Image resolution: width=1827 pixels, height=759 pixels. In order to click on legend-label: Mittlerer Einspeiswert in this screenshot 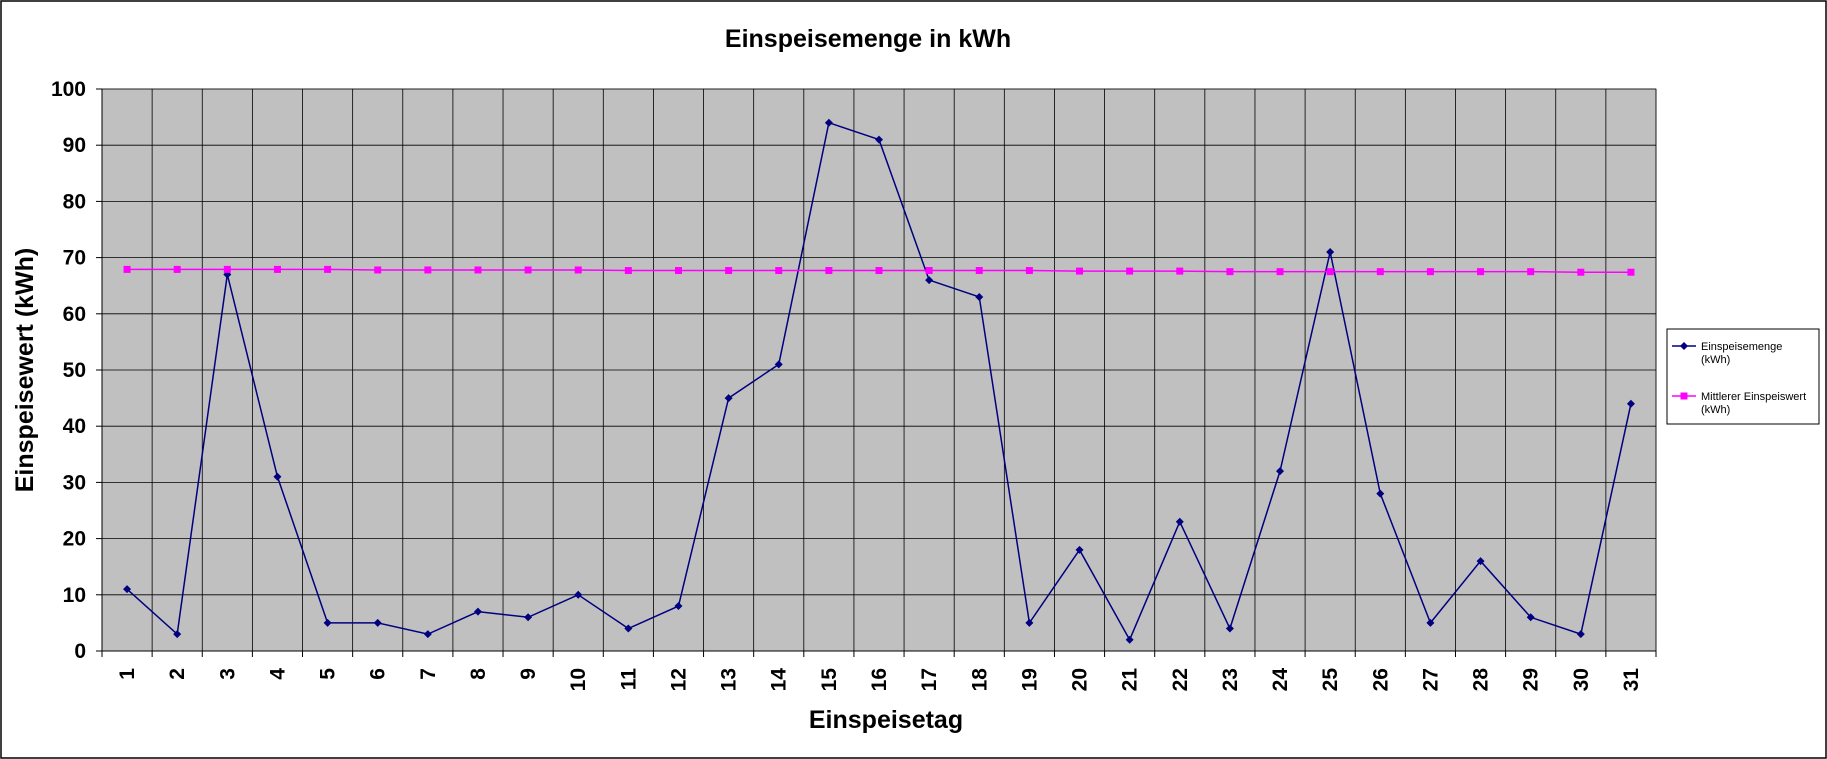, I will do `click(1753, 397)`.